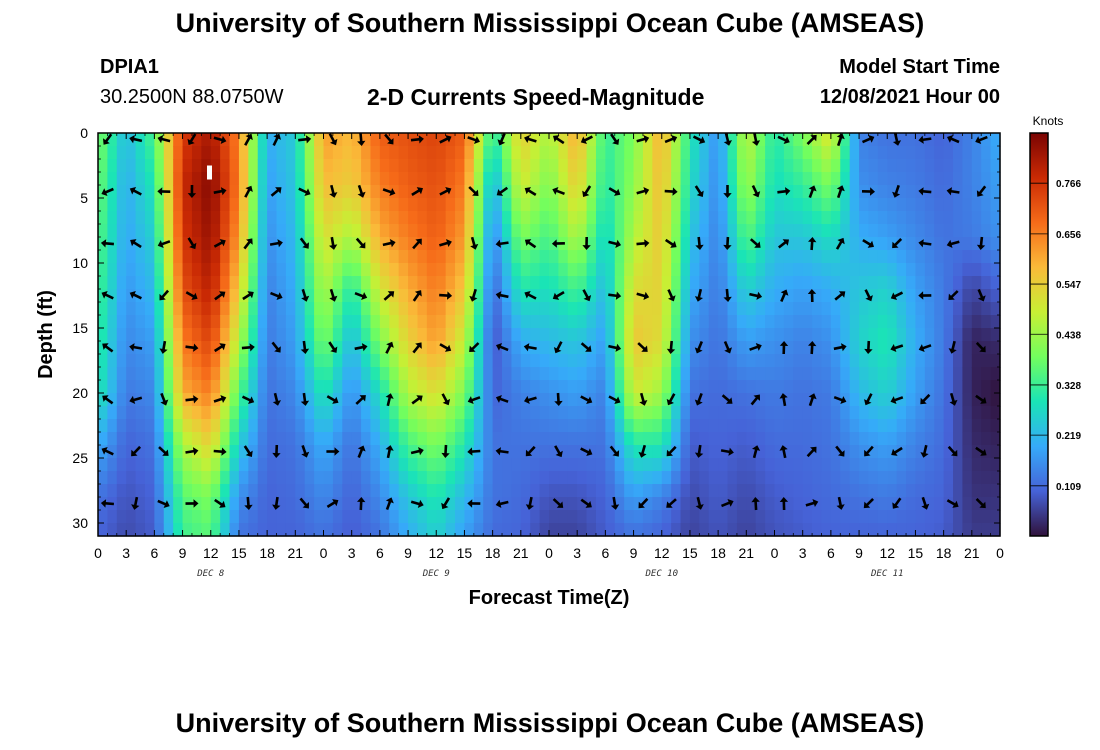 The width and height of the screenshot is (1100, 750). I want to click on y-tick-label: 0, so click(84, 133).